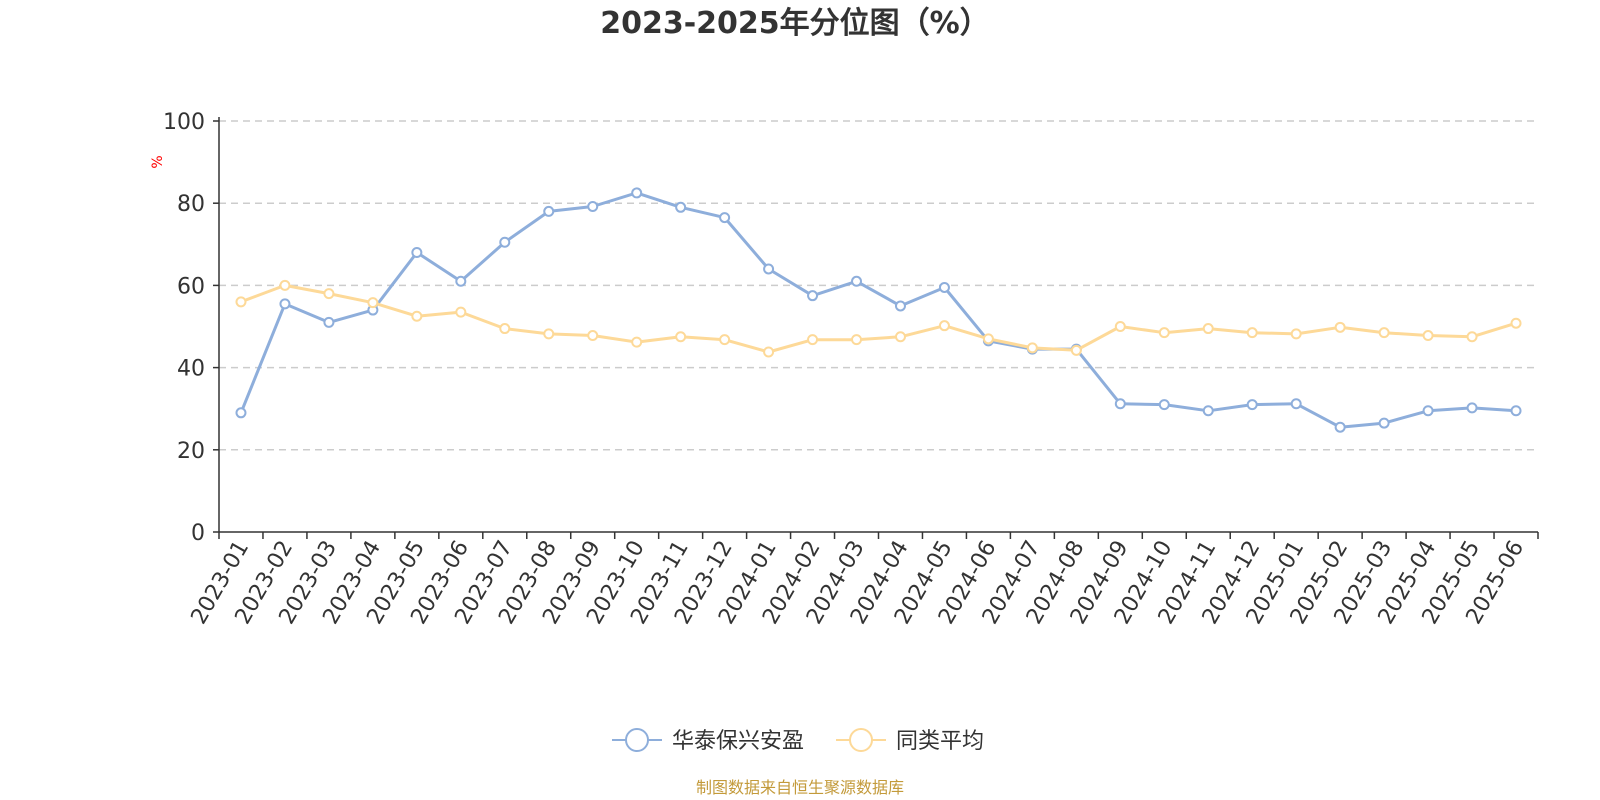 Image resolution: width=1600 pixels, height=800 pixels. I want to click on legend-label: 华泰保兴安盈, so click(738, 741).